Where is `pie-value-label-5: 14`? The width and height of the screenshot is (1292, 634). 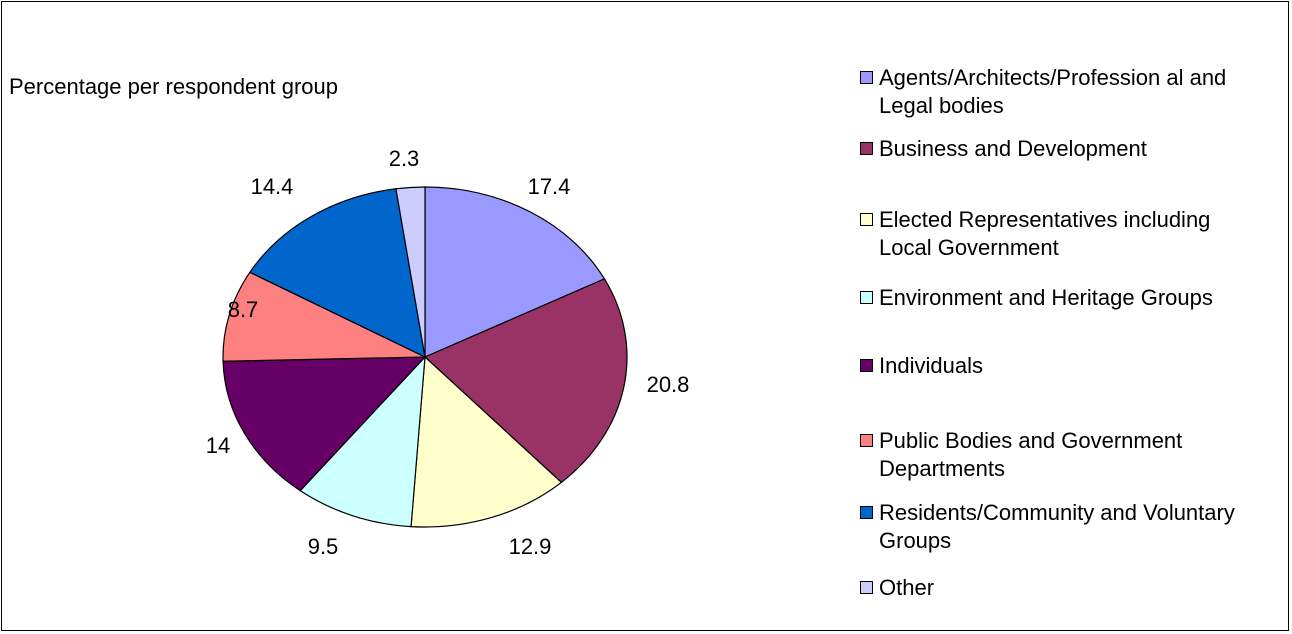
pie-value-label-5: 14 is located at coordinates (218, 445).